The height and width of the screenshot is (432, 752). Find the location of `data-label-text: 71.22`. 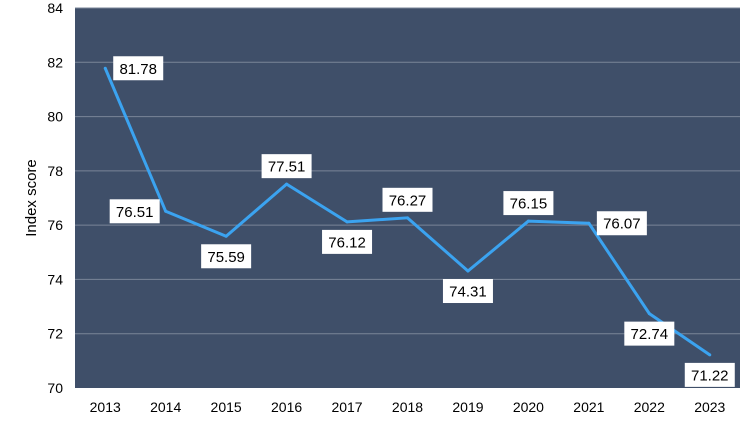

data-label-text: 71.22 is located at coordinates (710, 375).